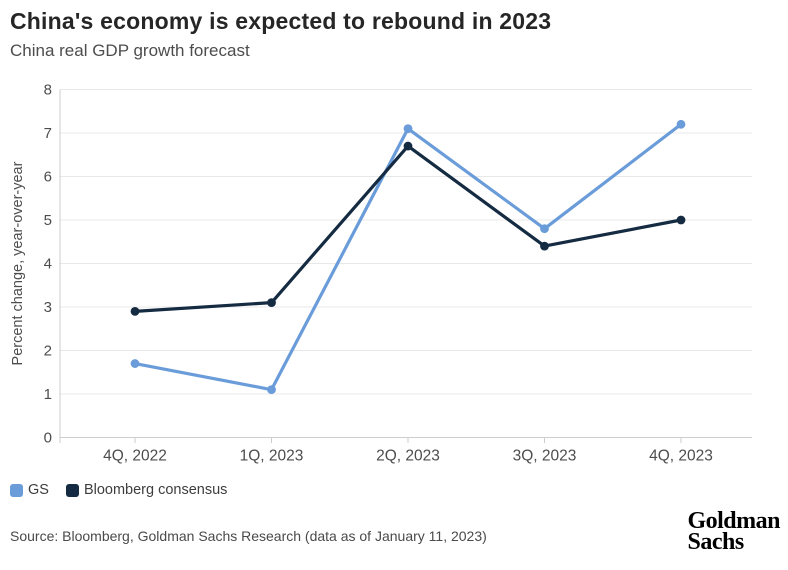 The width and height of the screenshot is (788, 570). Describe the element at coordinates (72, 490) in the screenshot. I see `legend-swatch-bloomberg-consensus` at that location.